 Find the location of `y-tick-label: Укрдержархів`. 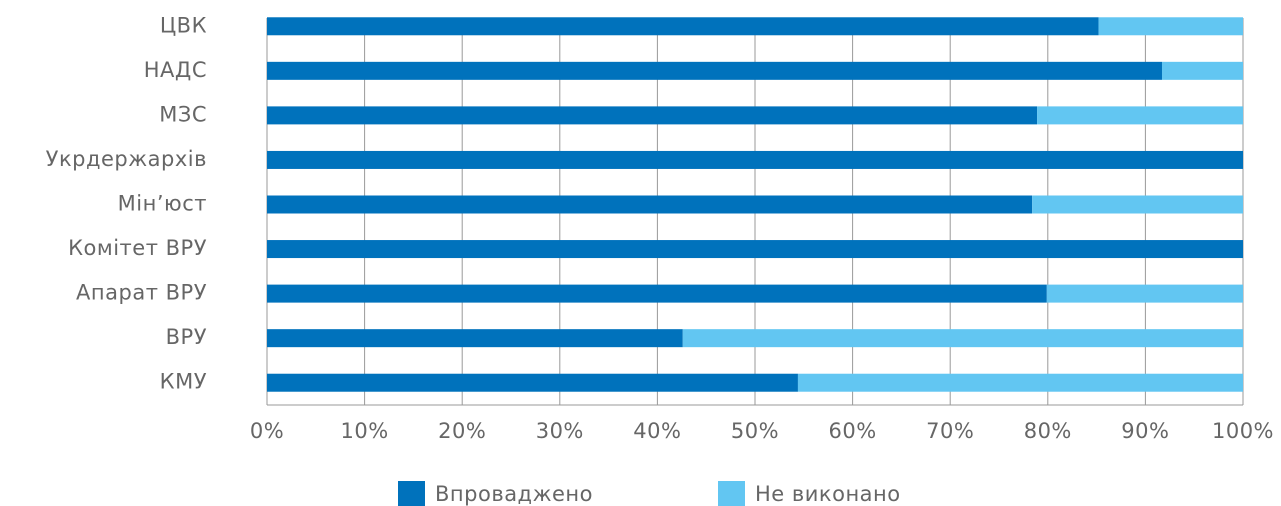

y-tick-label: Укрдержархів is located at coordinates (126, 159).